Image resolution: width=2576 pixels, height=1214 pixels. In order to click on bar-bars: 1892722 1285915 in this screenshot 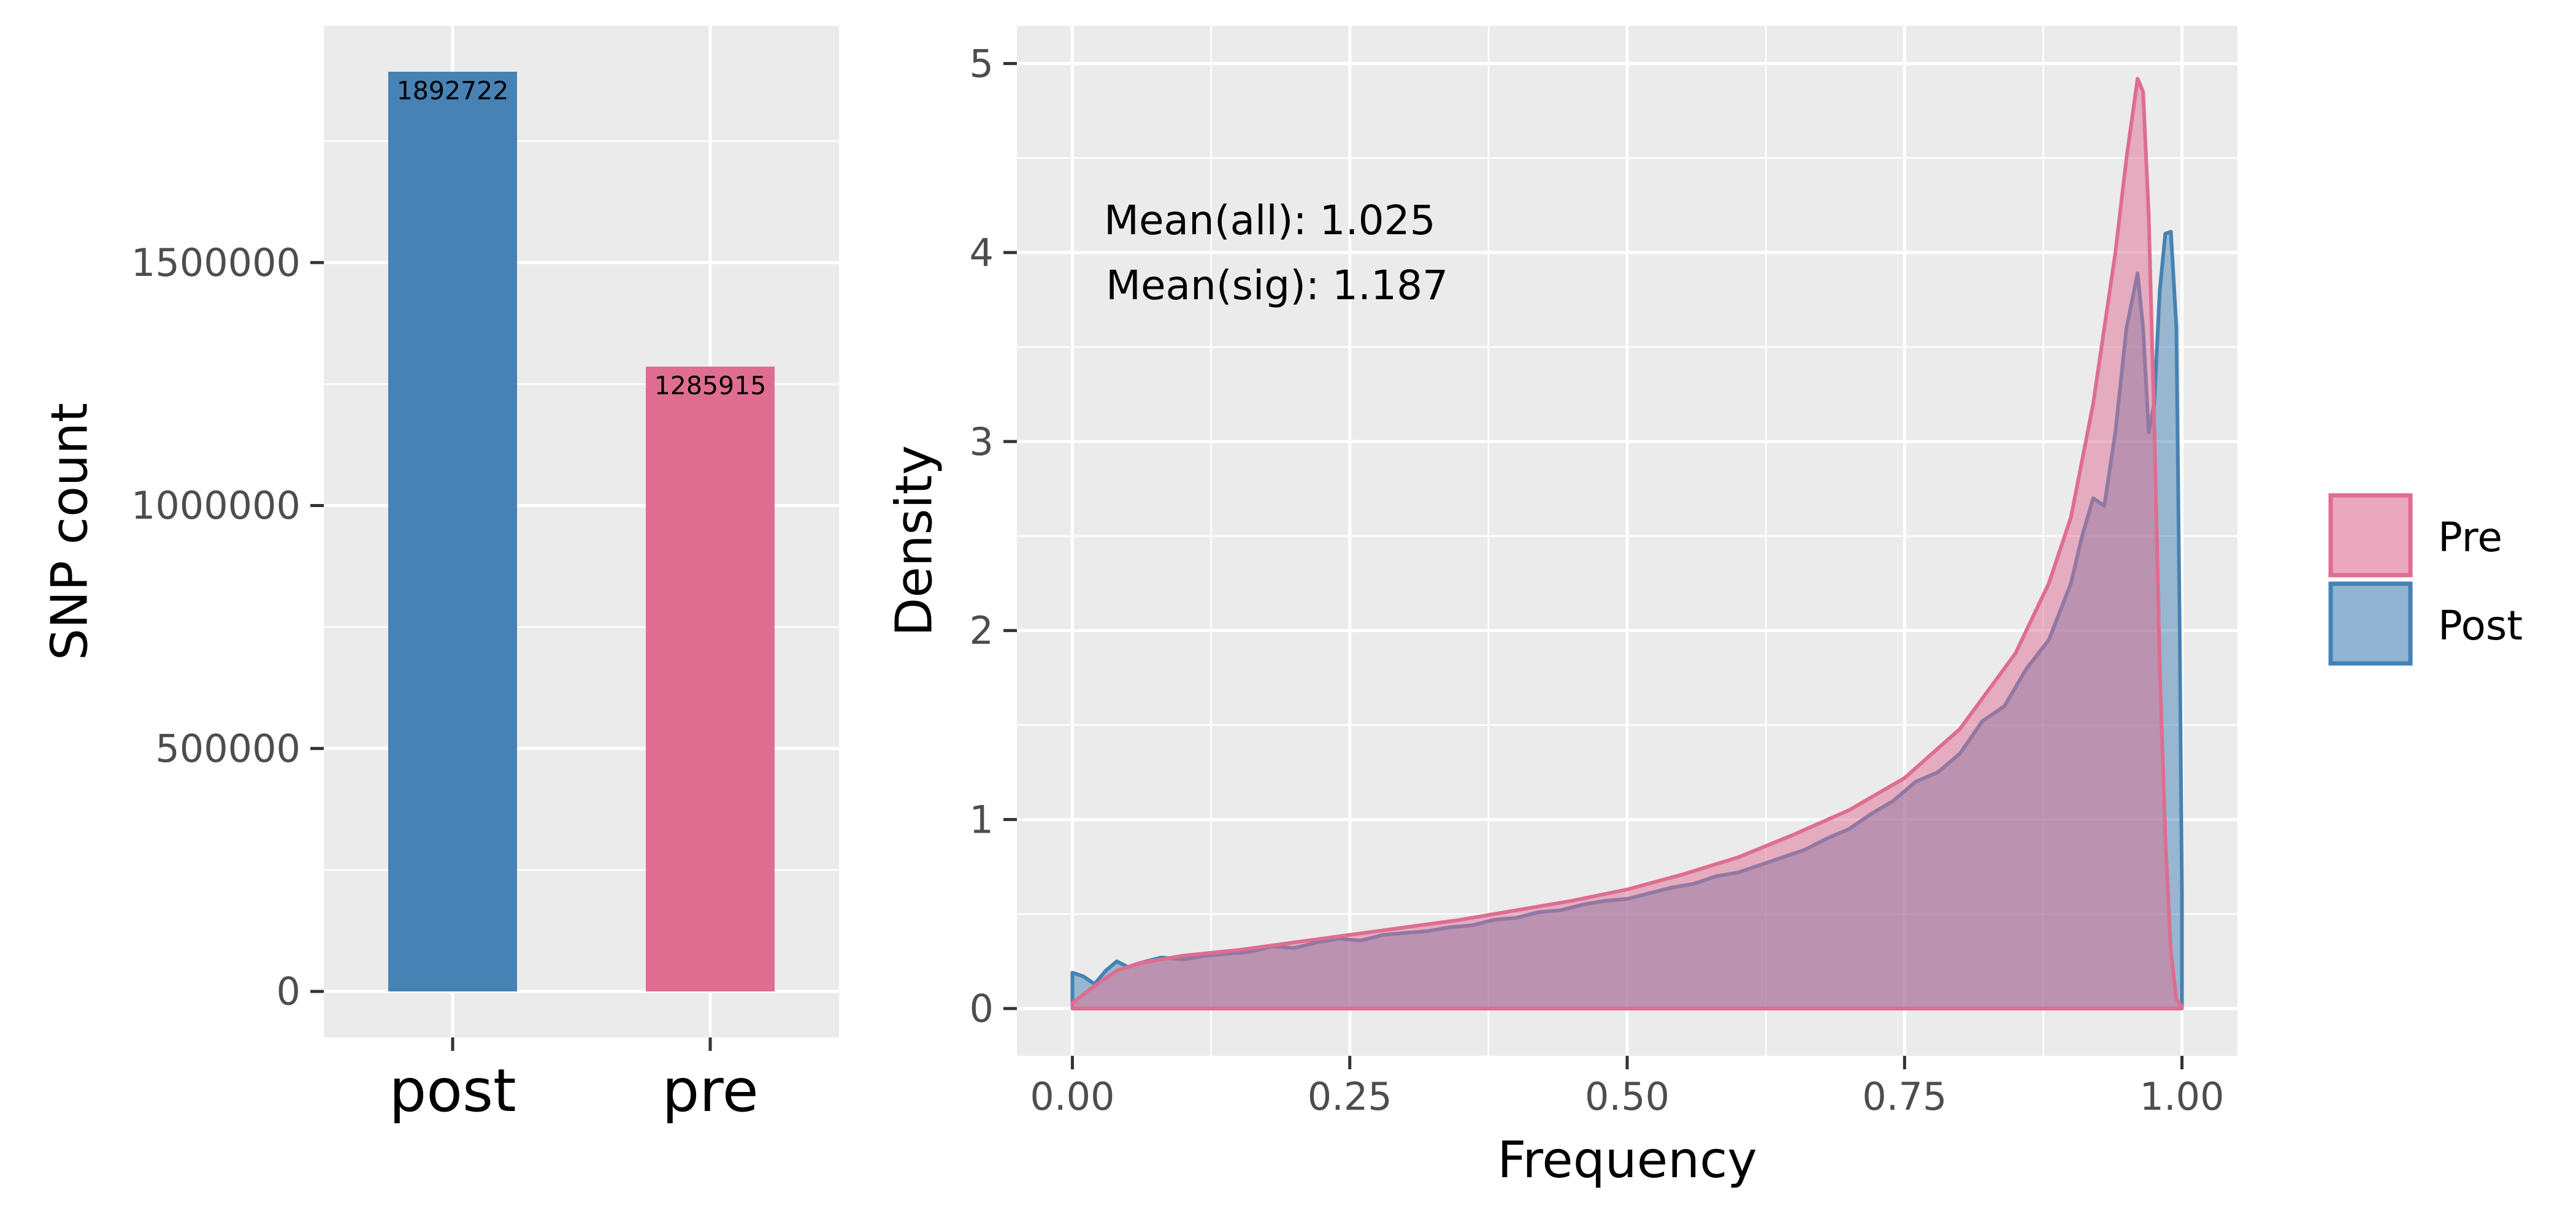, I will do `click(581, 531)`.